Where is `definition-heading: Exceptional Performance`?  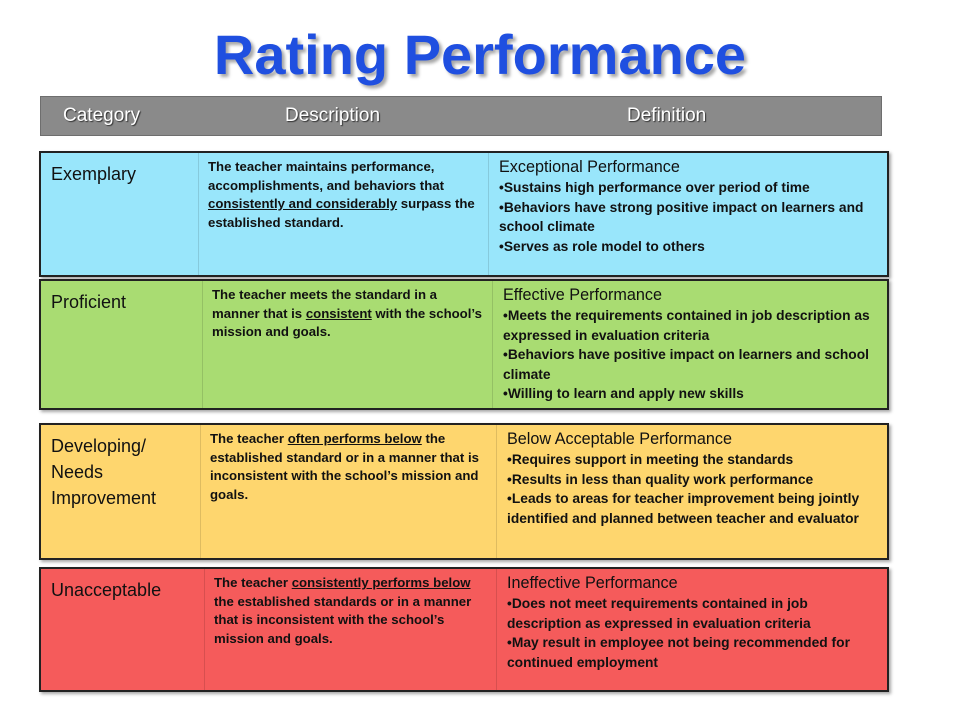 definition-heading: Exceptional Performance is located at coordinates (589, 167).